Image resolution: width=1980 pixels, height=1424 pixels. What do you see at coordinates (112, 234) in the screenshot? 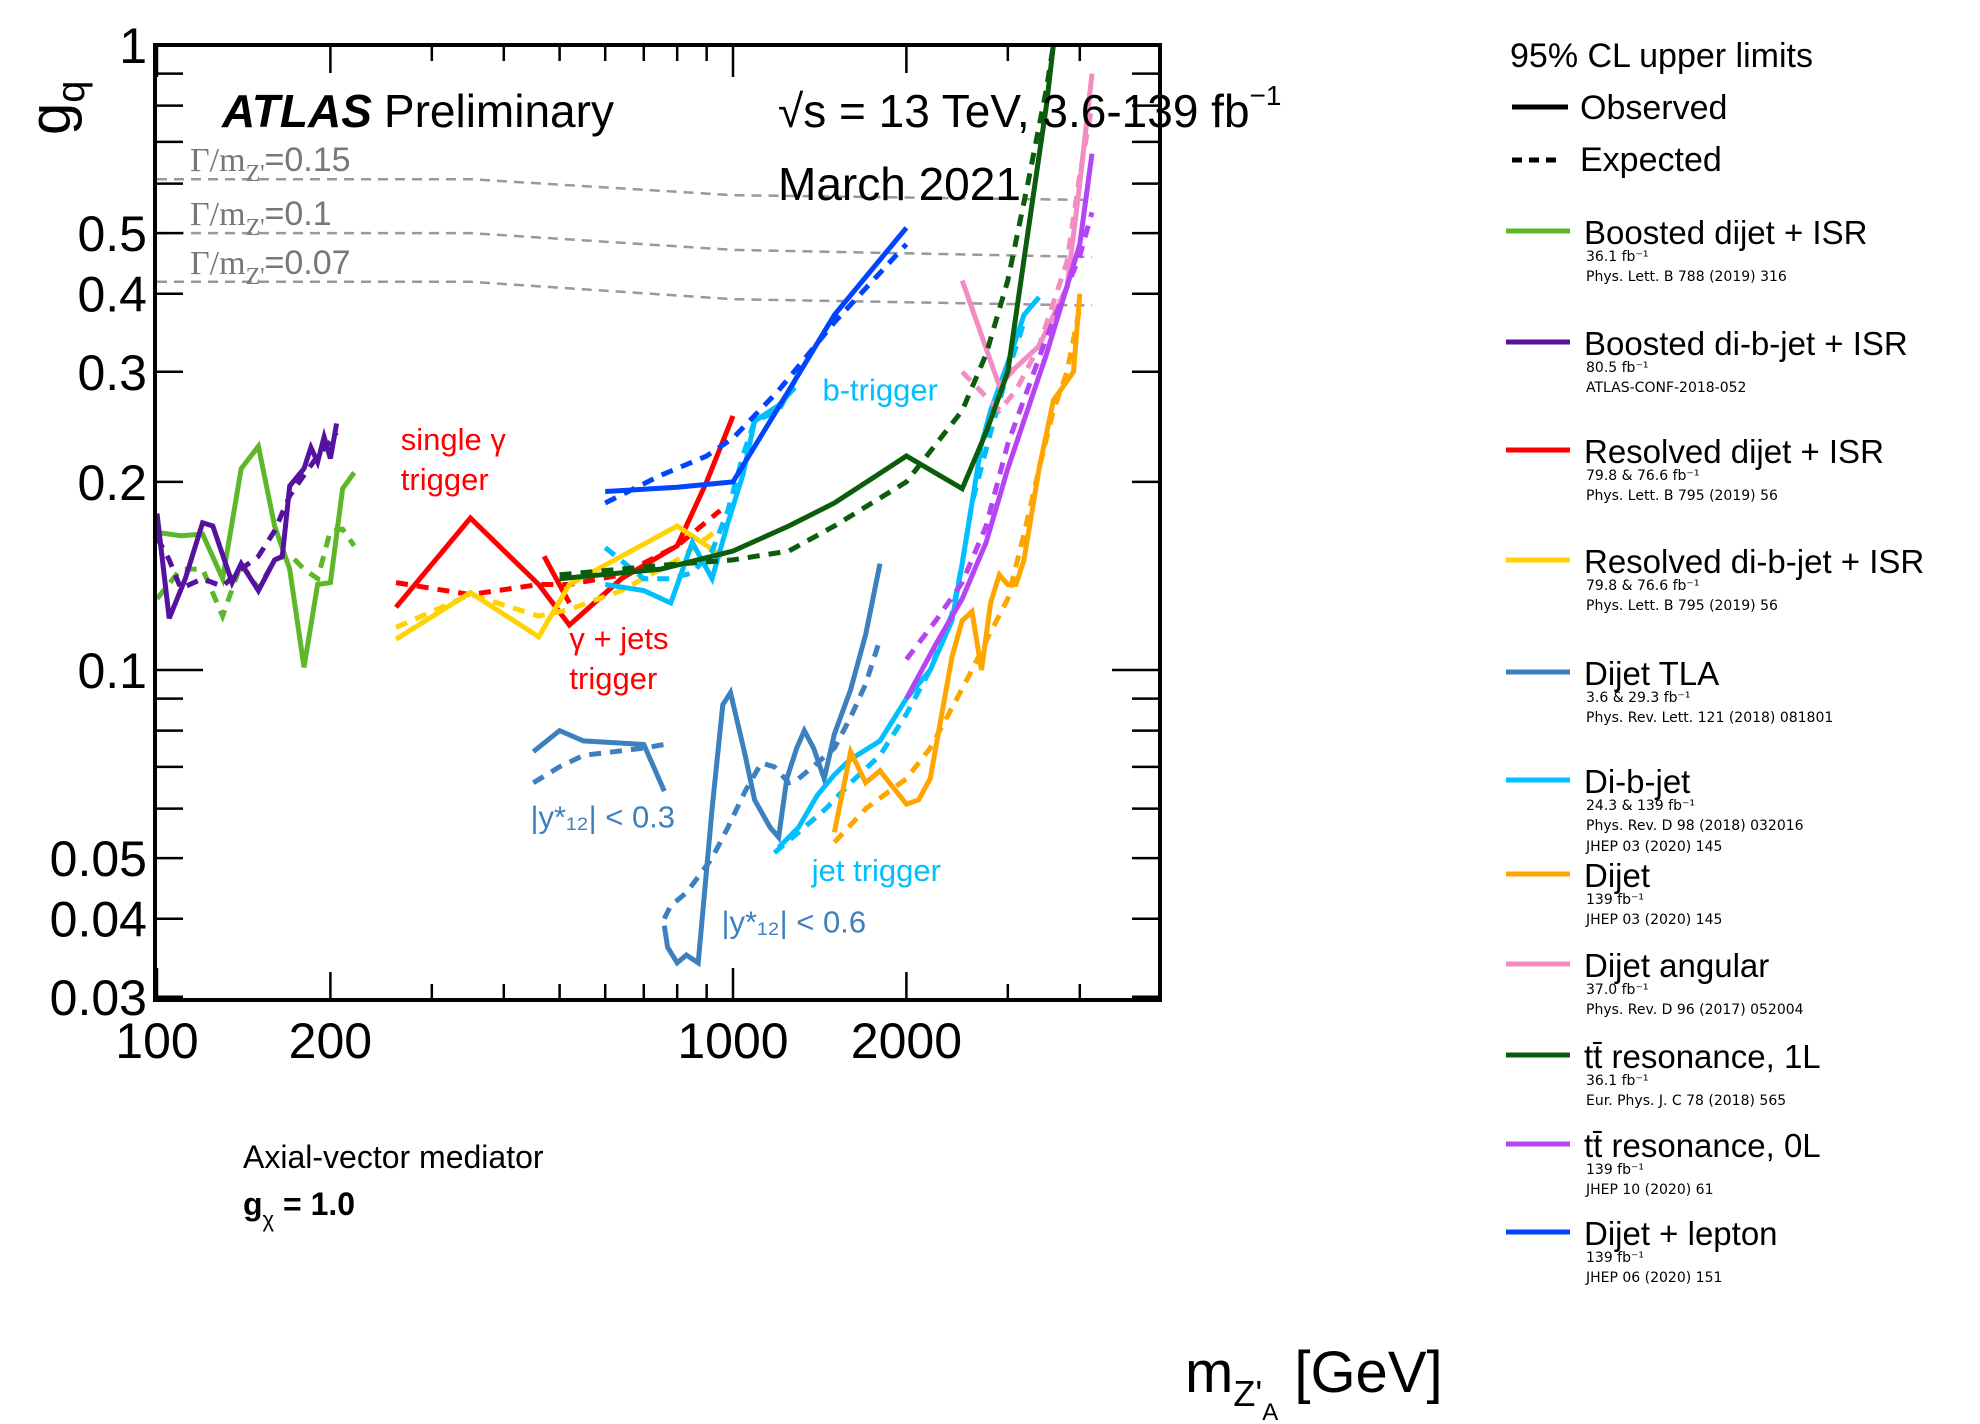
I see `y-tick-label: 0.5` at bounding box center [112, 234].